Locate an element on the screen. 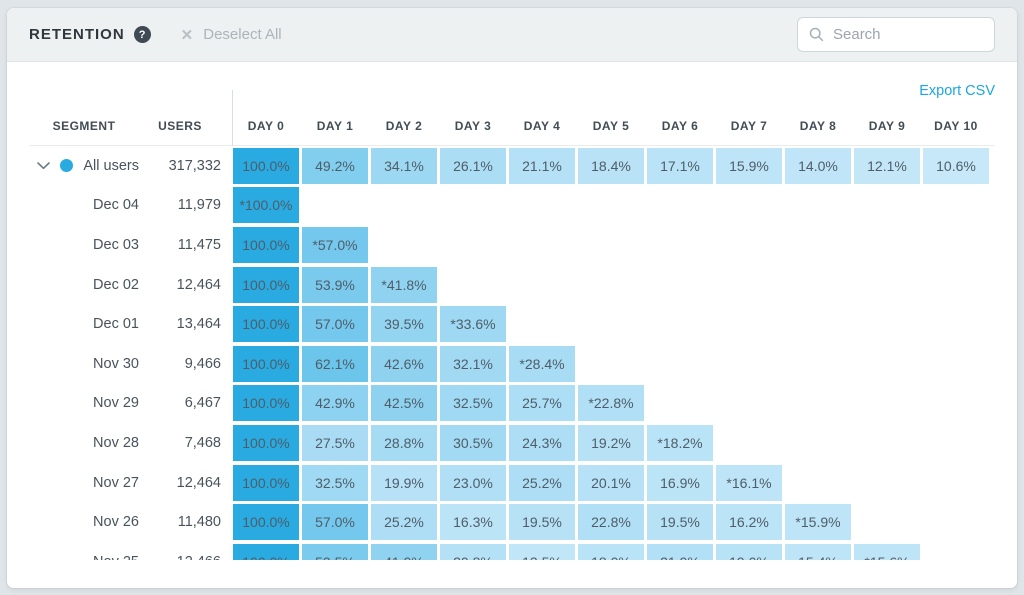 The height and width of the screenshot is (595, 1024). retention-cell: *41.8% is located at coordinates (404, 284).